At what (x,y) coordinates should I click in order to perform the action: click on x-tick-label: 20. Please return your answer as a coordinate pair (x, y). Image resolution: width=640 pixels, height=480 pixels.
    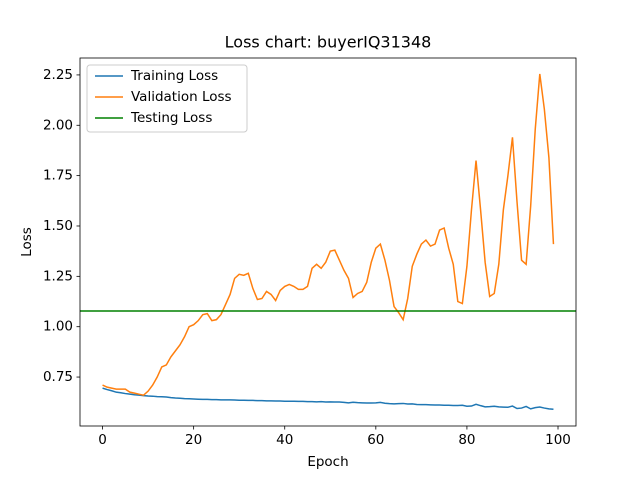
    Looking at the image, I should click on (193, 440).